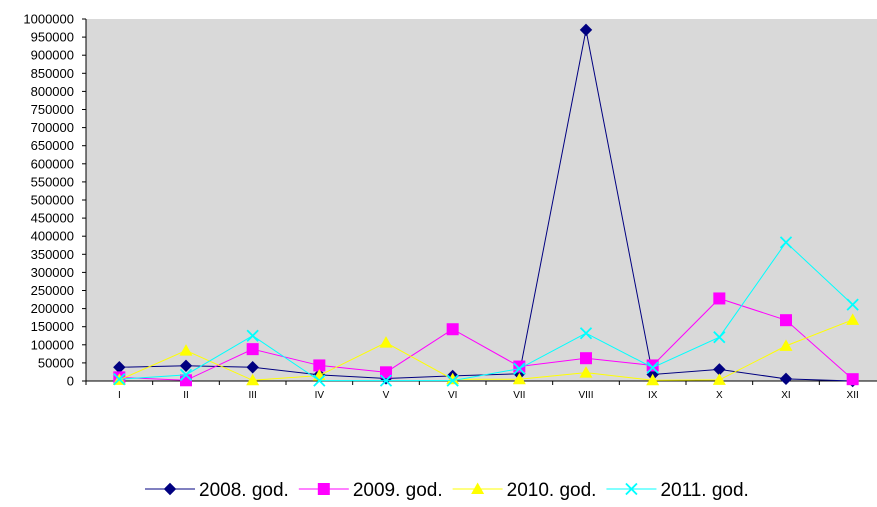 This screenshot has width=877, height=507. Describe the element at coordinates (552, 490) in the screenshot. I see `legend-label: 2010. god.` at that location.